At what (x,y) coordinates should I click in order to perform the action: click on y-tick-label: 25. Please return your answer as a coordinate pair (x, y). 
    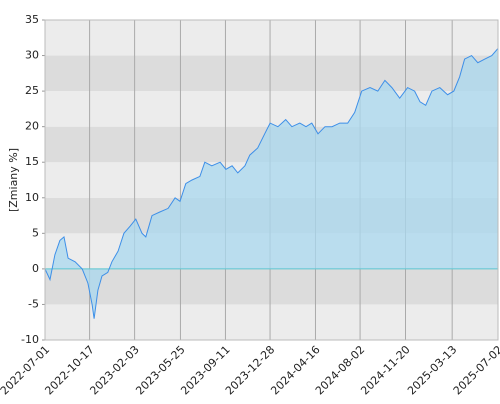
    Looking at the image, I should click on (32, 90).